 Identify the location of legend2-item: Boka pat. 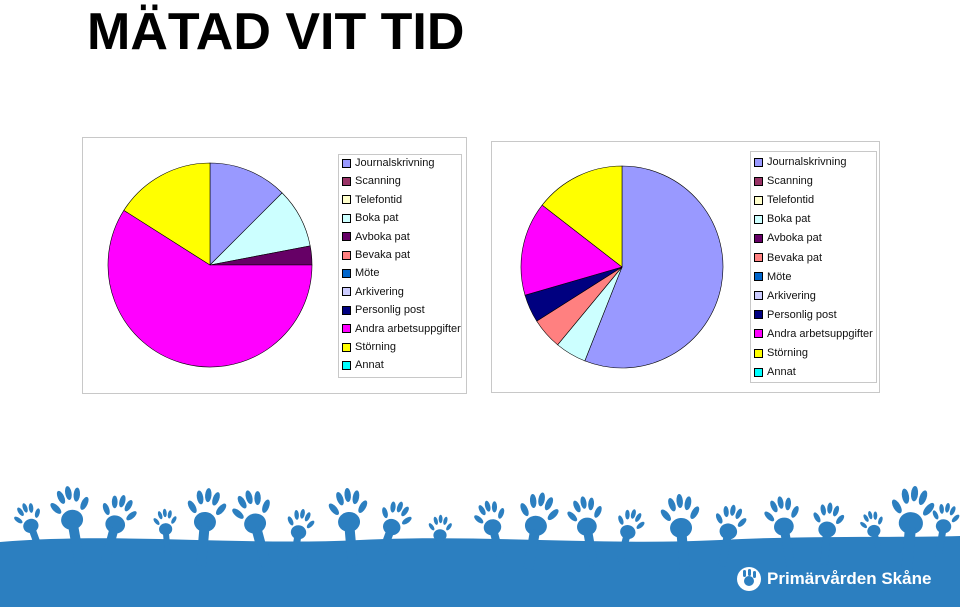
(782, 219).